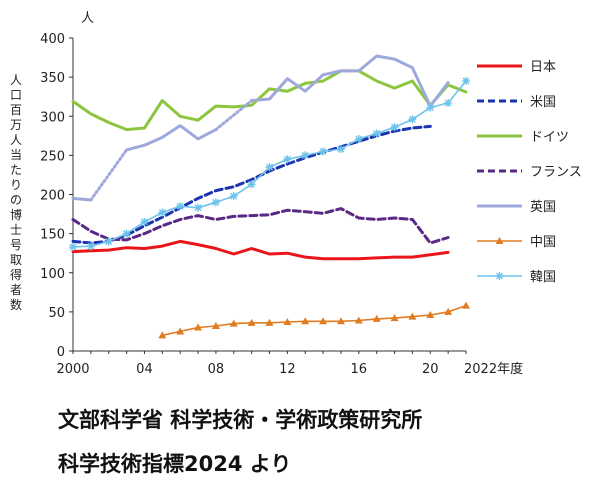  I want to click on legend-label-china: 中国, so click(543, 242).